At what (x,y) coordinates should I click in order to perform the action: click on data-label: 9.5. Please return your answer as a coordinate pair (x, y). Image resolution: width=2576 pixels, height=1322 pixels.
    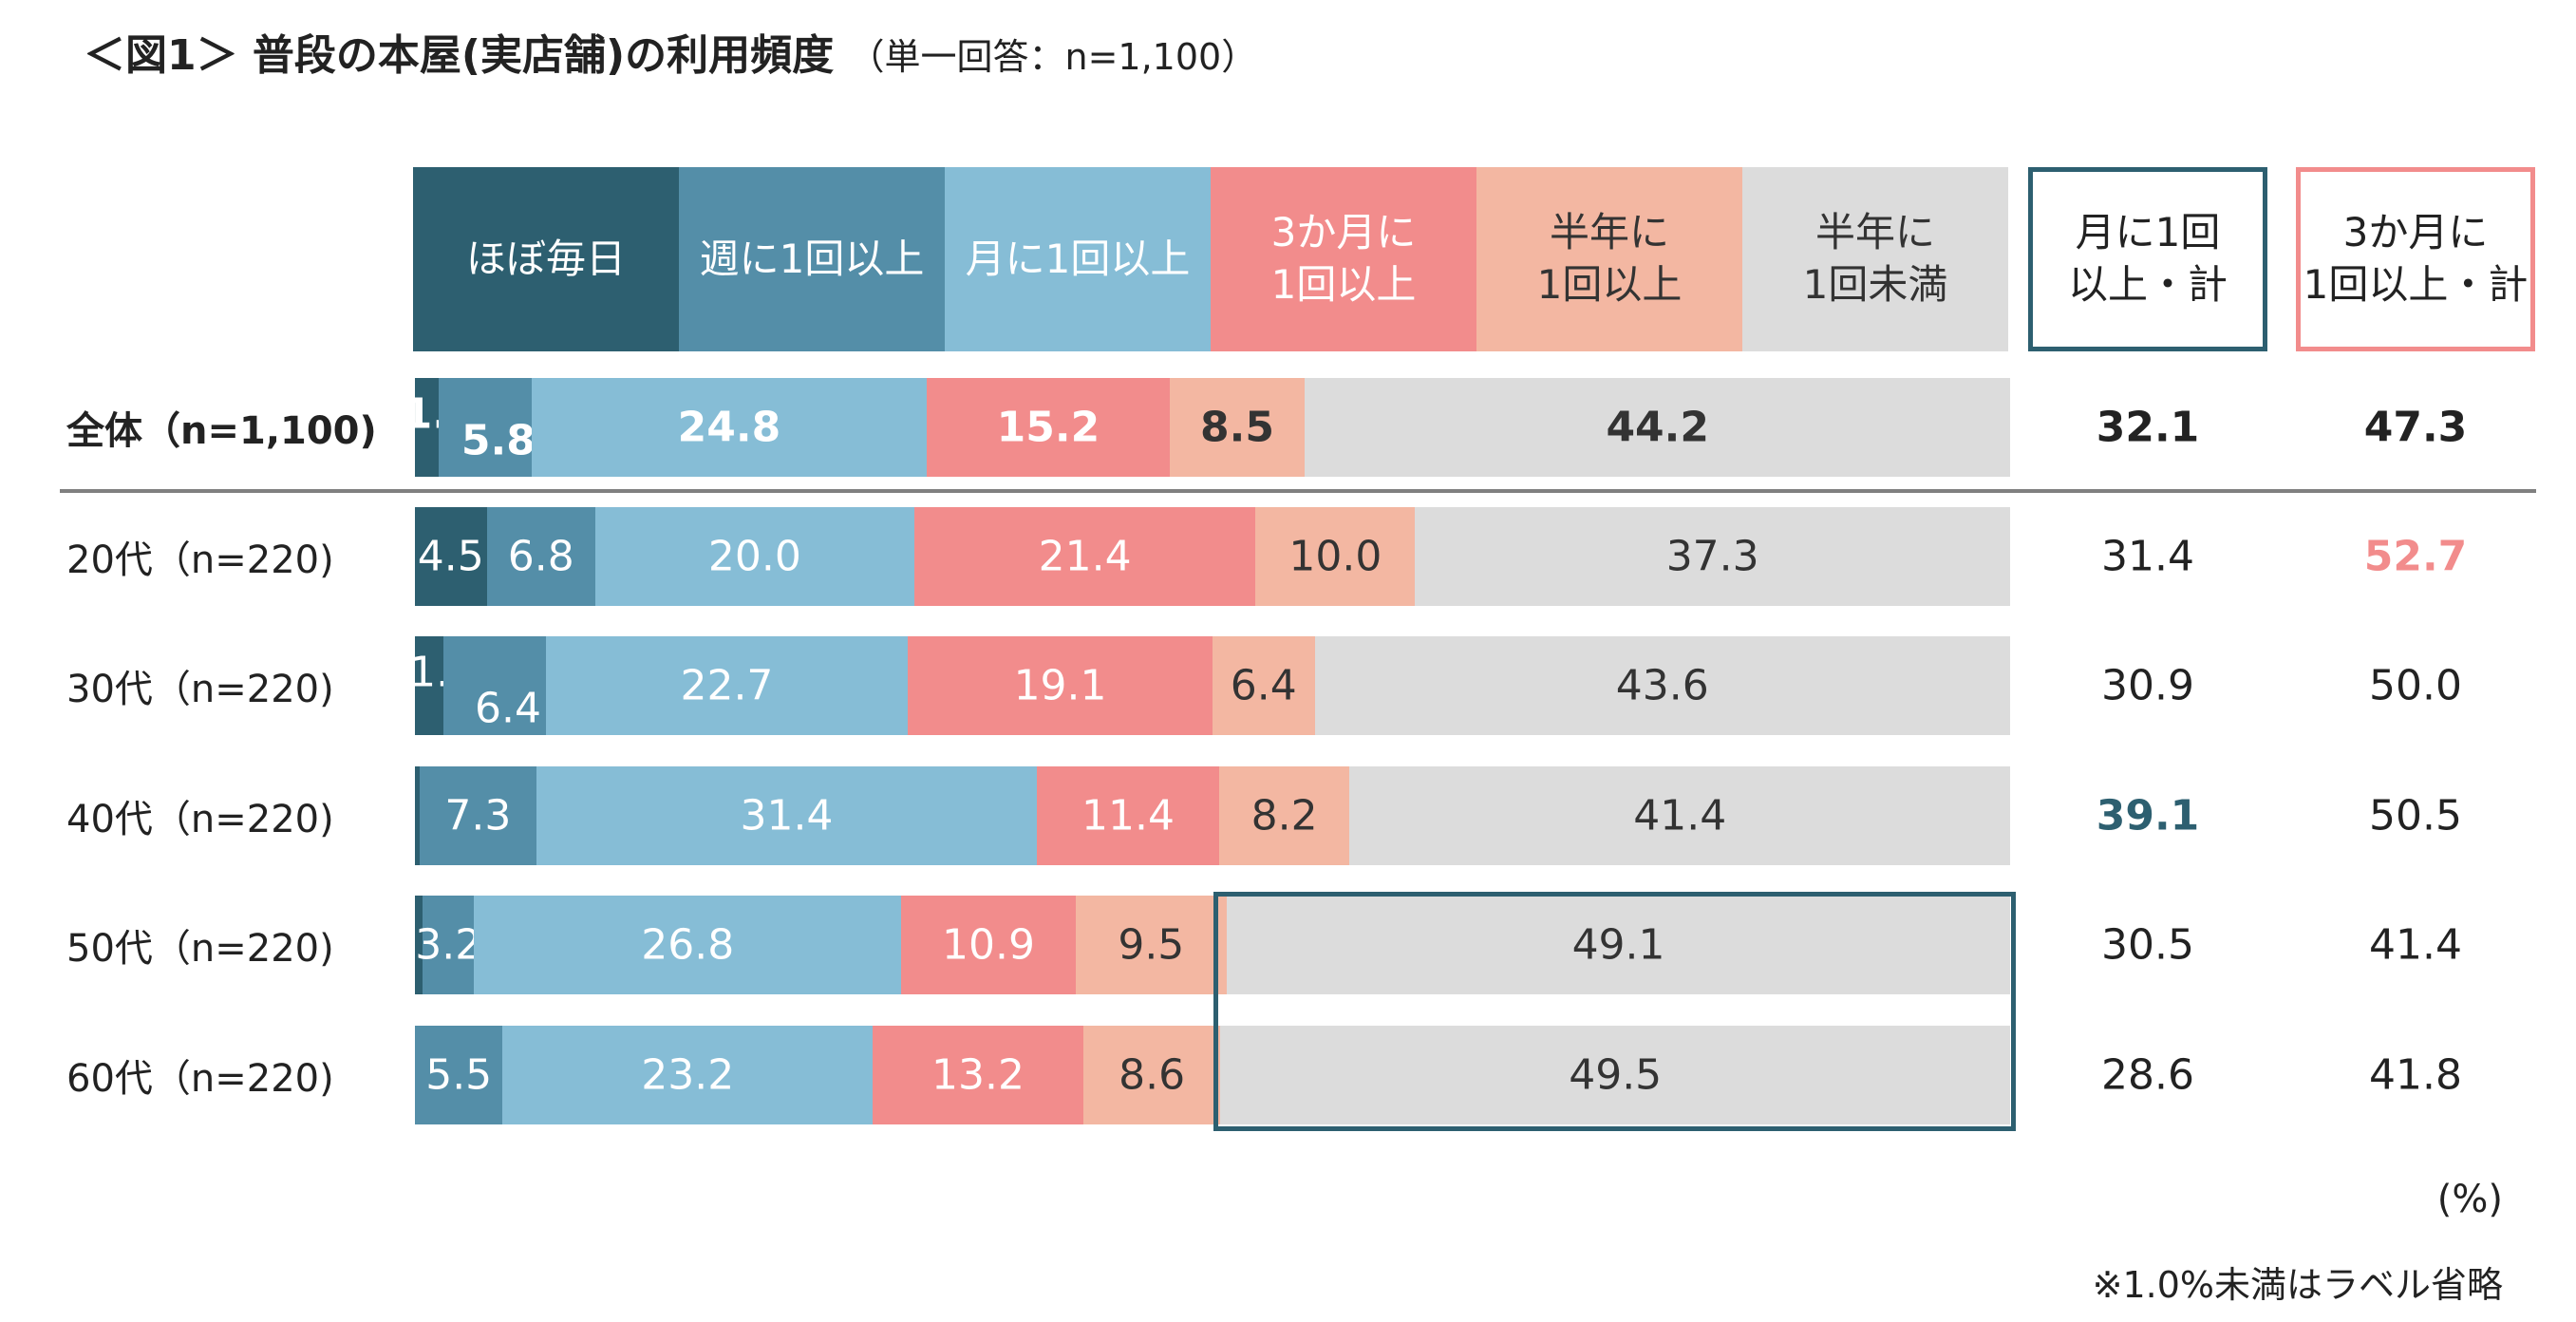
    Looking at the image, I should click on (1151, 945).